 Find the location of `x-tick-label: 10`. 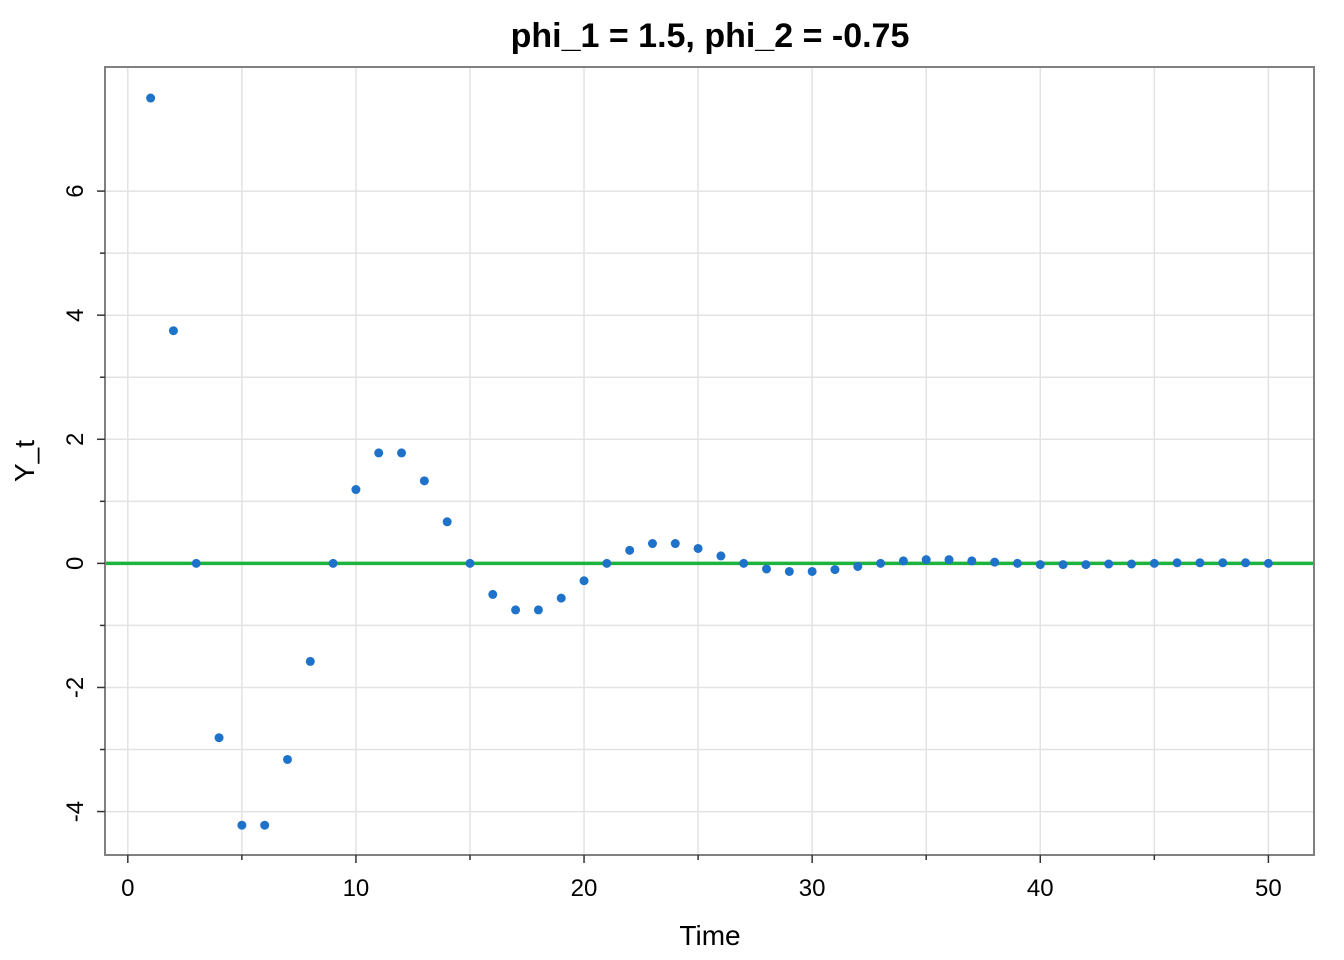

x-tick-label: 10 is located at coordinates (356, 888).